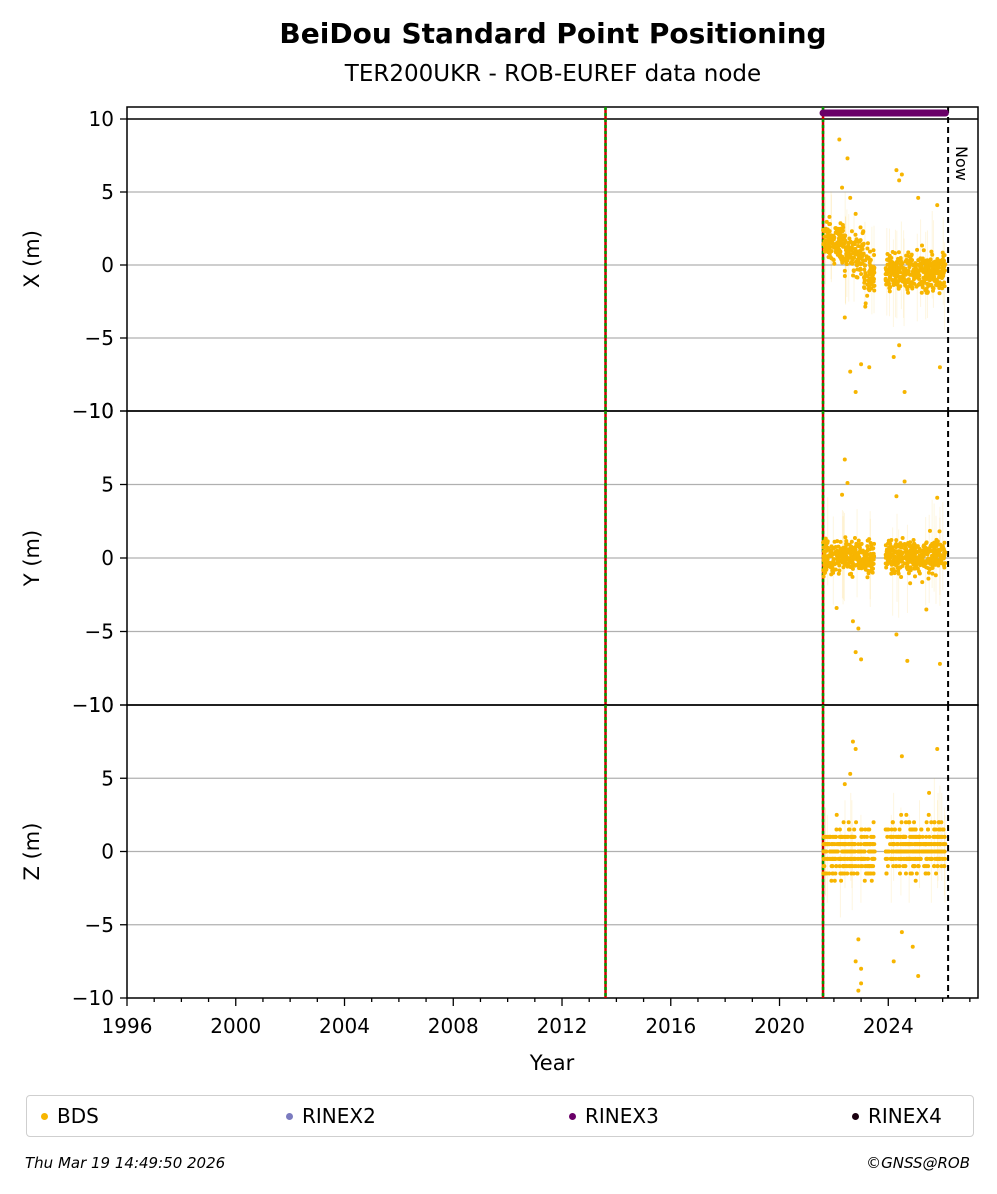 The width and height of the screenshot is (997, 1194). Describe the element at coordinates (500, 1116) in the screenshot. I see `legend: BDS RINEX2 RINEX3 RINEX4` at that location.